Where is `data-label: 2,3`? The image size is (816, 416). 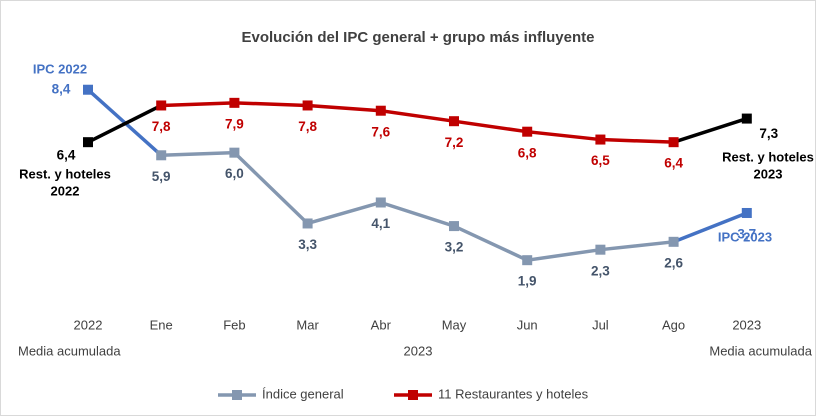 data-label: 2,3 is located at coordinates (600, 270).